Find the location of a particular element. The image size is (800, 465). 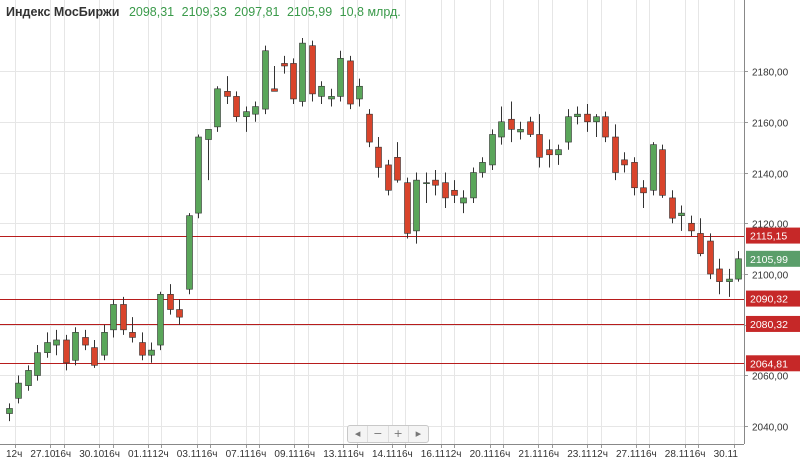

zoom-in-button: + is located at coordinates (399, 434).